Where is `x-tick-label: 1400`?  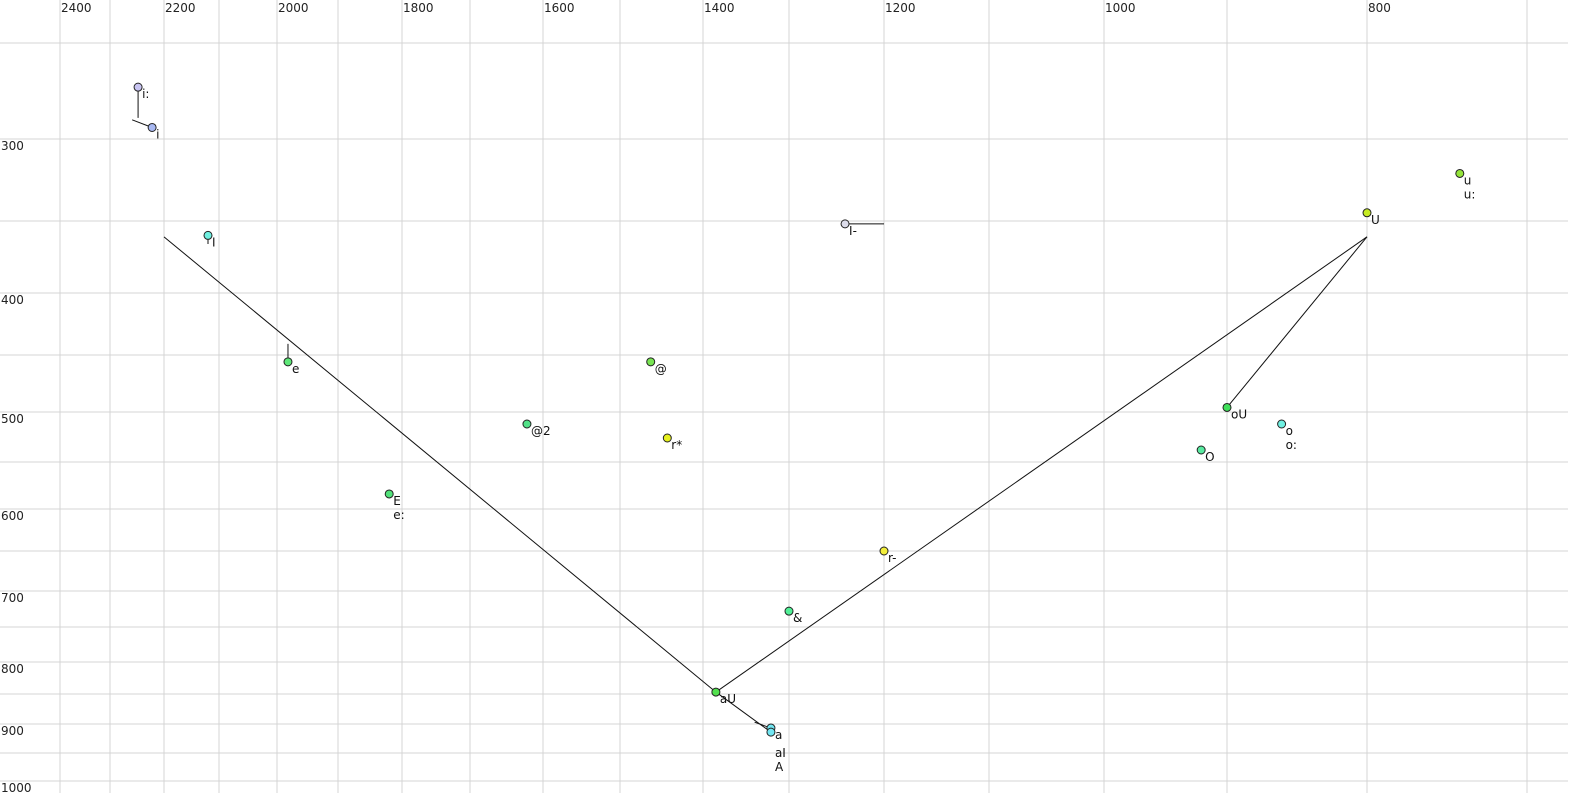
x-tick-label: 1400 is located at coordinates (719, 8).